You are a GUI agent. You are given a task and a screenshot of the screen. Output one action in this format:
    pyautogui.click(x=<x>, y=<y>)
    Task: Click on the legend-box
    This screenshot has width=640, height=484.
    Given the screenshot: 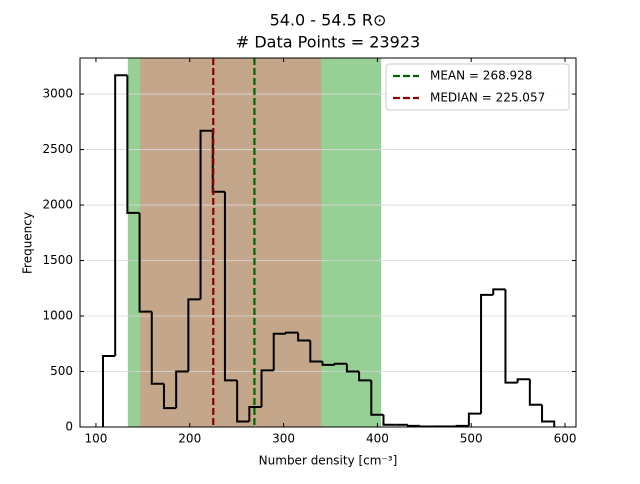 What is the action you would take?
    pyautogui.click(x=477, y=87)
    